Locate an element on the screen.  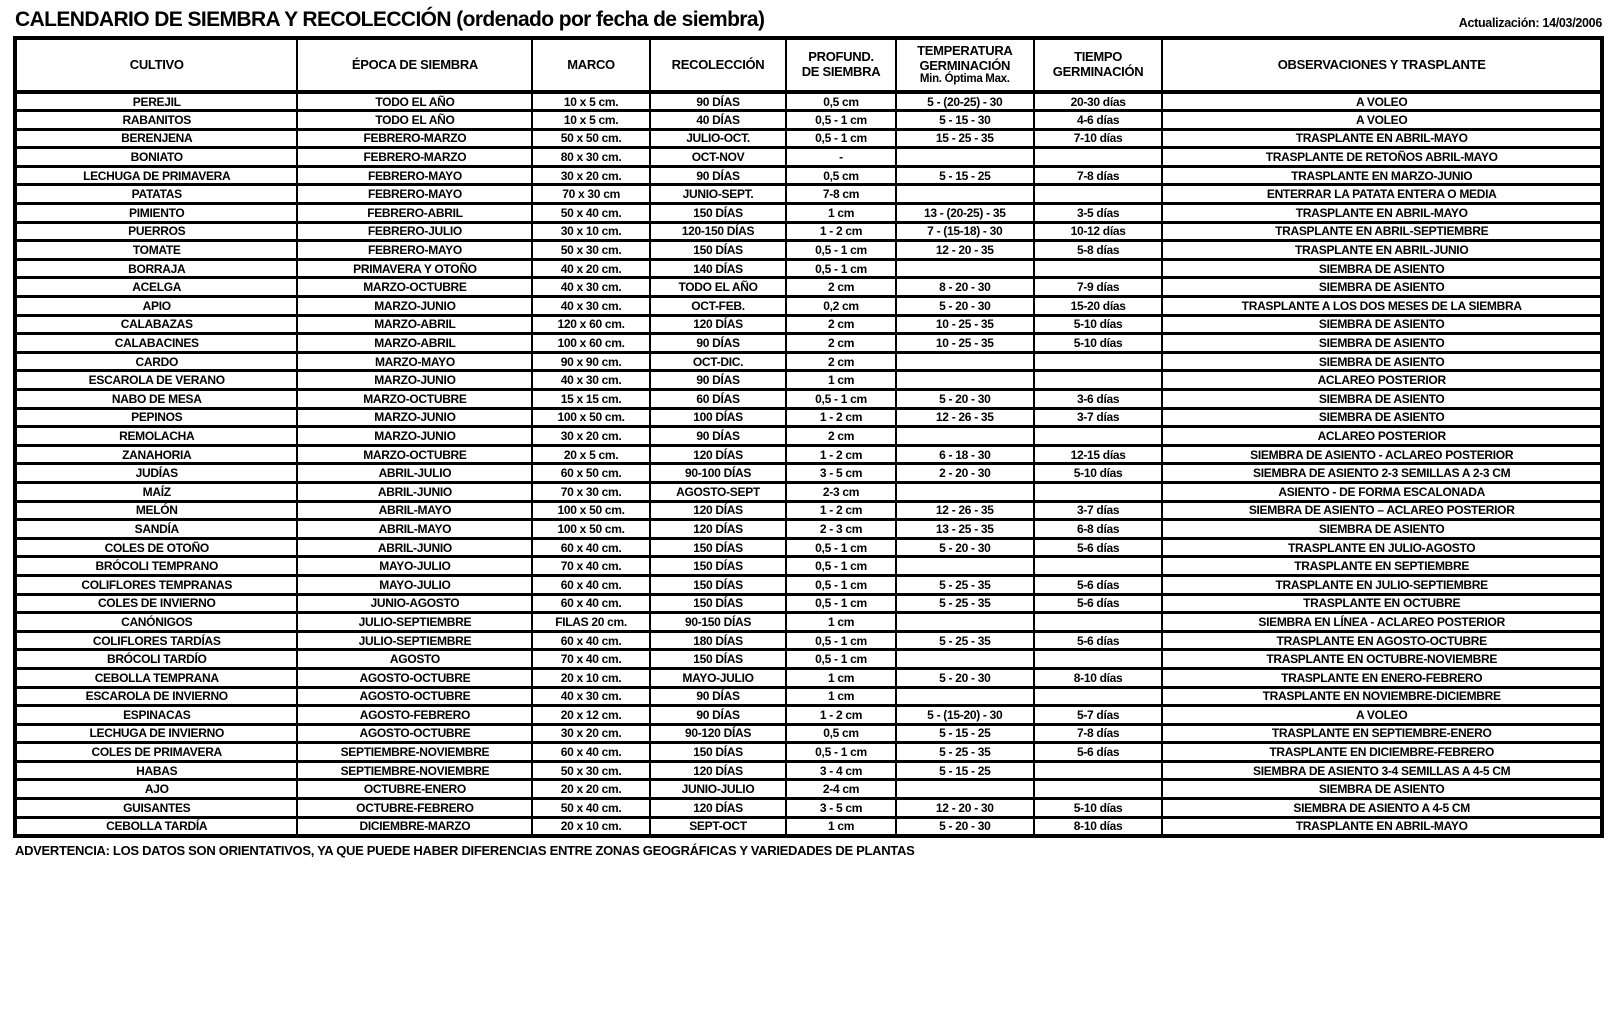
cell-temperatura: 5 - 25 - 35 is located at coordinates (964, 603).